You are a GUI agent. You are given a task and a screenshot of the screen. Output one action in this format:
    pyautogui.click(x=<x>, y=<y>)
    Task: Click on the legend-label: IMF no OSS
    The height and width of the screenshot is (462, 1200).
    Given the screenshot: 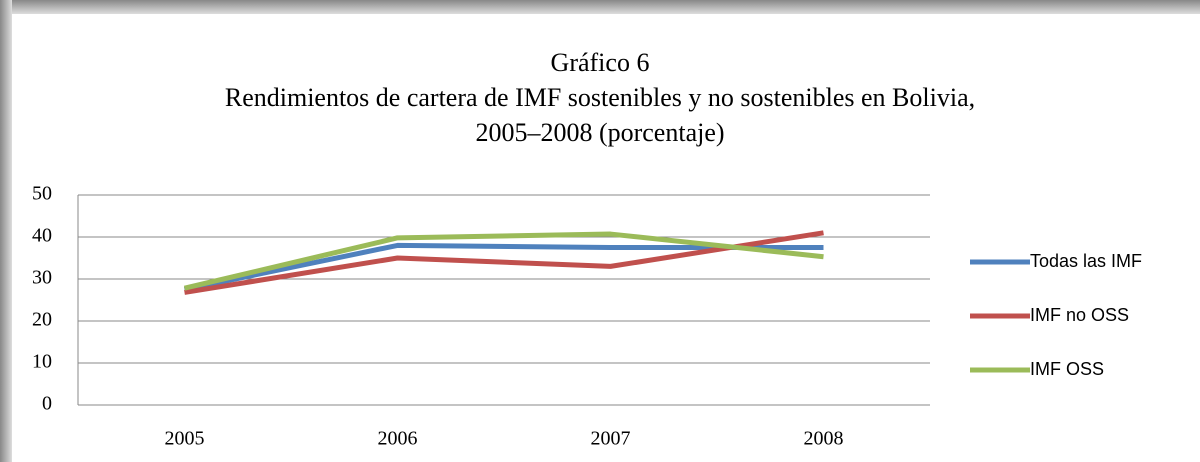 What is the action you would take?
    pyautogui.click(x=1079, y=315)
    